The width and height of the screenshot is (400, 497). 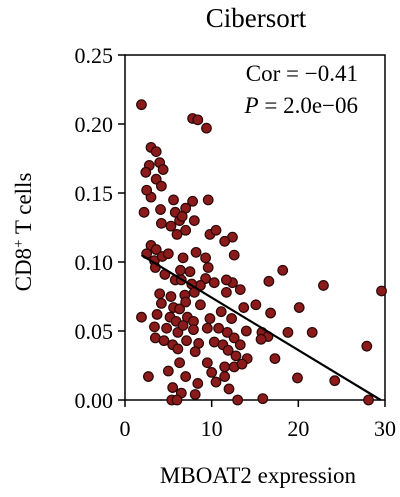 What do you see at coordinates (23, 206) in the screenshot?
I see `y-axis-label-rest: T cells` at bounding box center [23, 206].